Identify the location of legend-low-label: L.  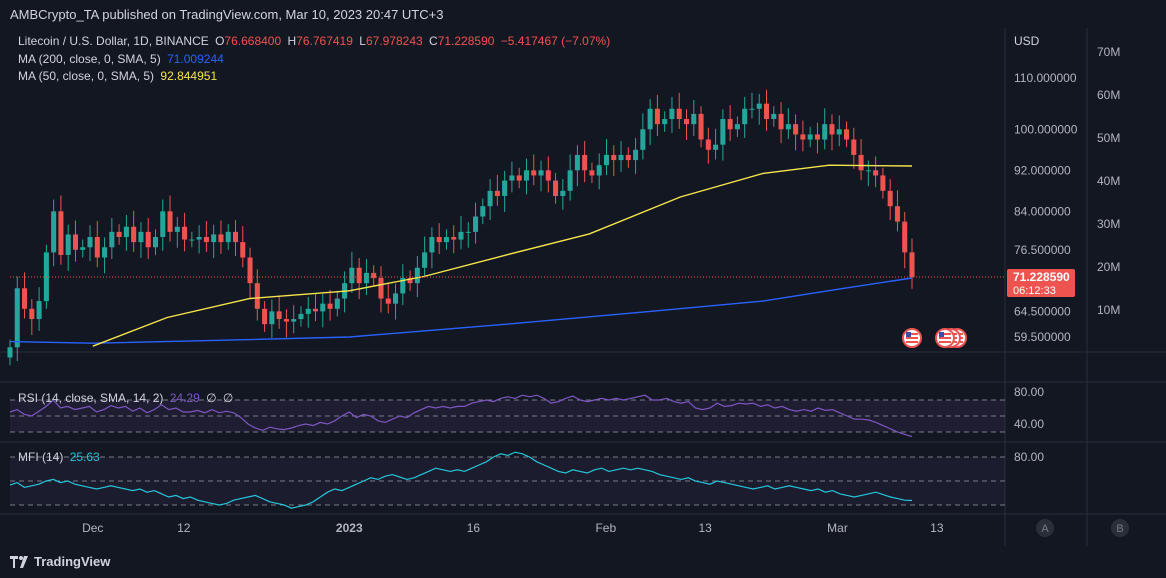
(362, 41).